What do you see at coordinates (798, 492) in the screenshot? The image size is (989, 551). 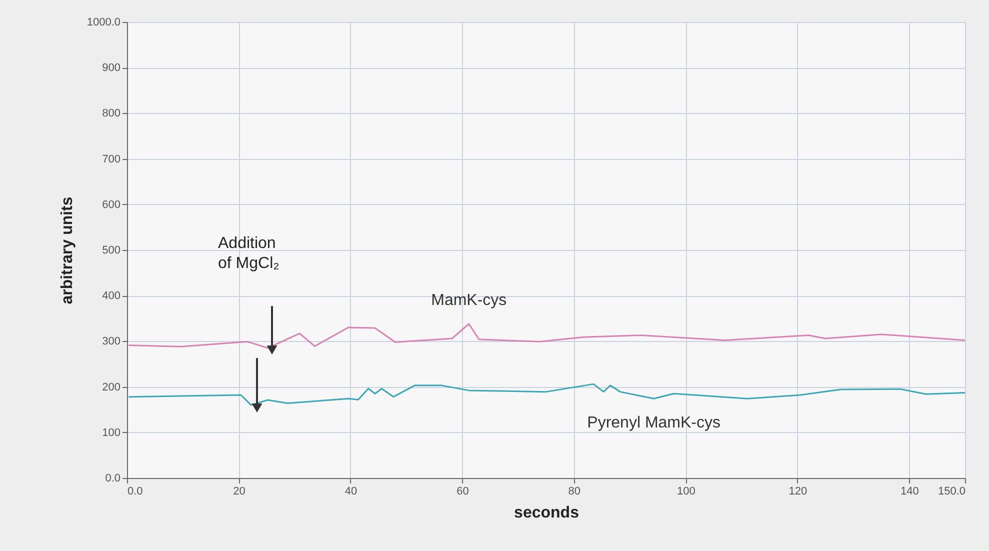 I see `x-tick-label: 120` at bounding box center [798, 492].